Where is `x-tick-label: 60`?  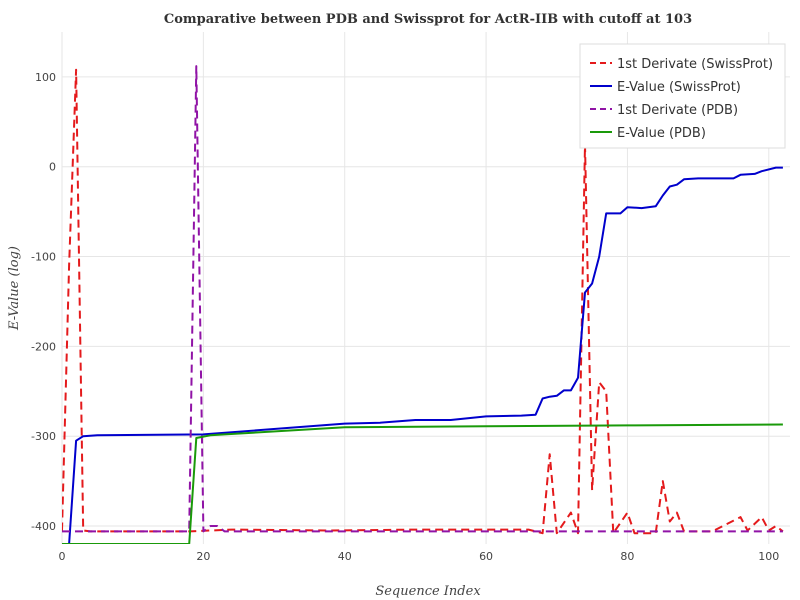 x-tick-label: 60 is located at coordinates (486, 556).